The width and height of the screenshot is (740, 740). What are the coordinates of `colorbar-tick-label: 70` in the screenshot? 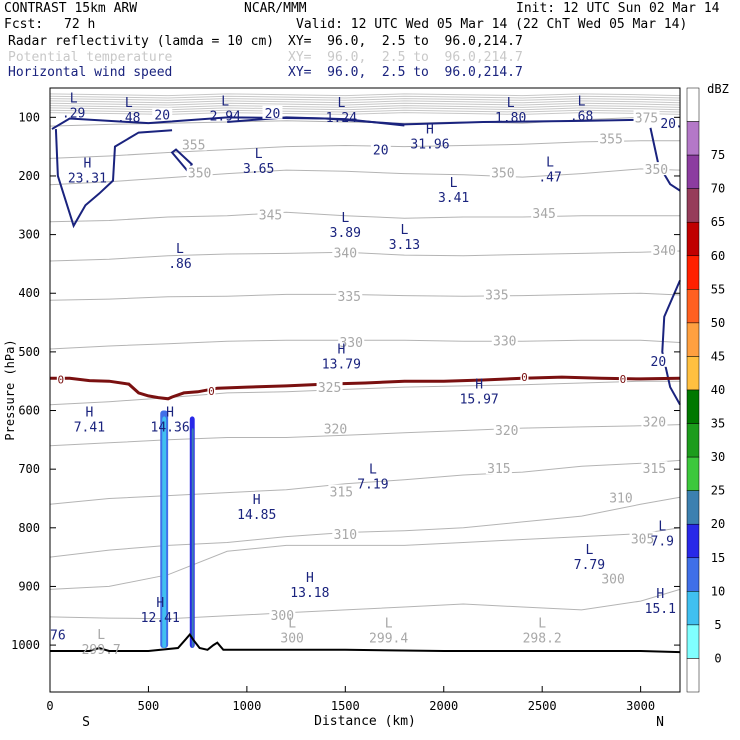 It's located at (718, 189).